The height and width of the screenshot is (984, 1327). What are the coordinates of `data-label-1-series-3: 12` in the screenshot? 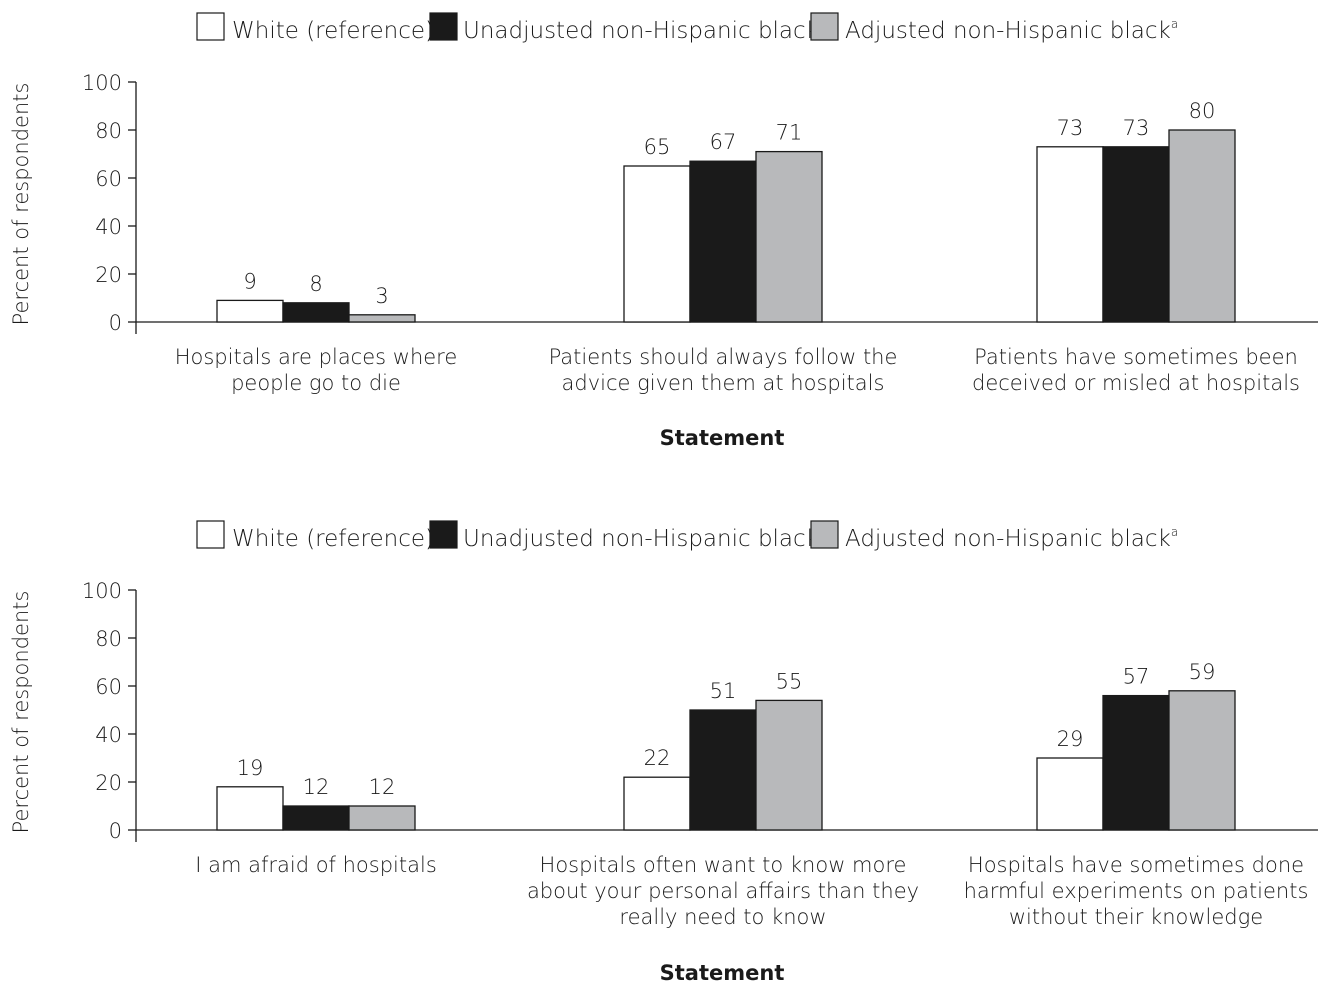 It's located at (382, 787).